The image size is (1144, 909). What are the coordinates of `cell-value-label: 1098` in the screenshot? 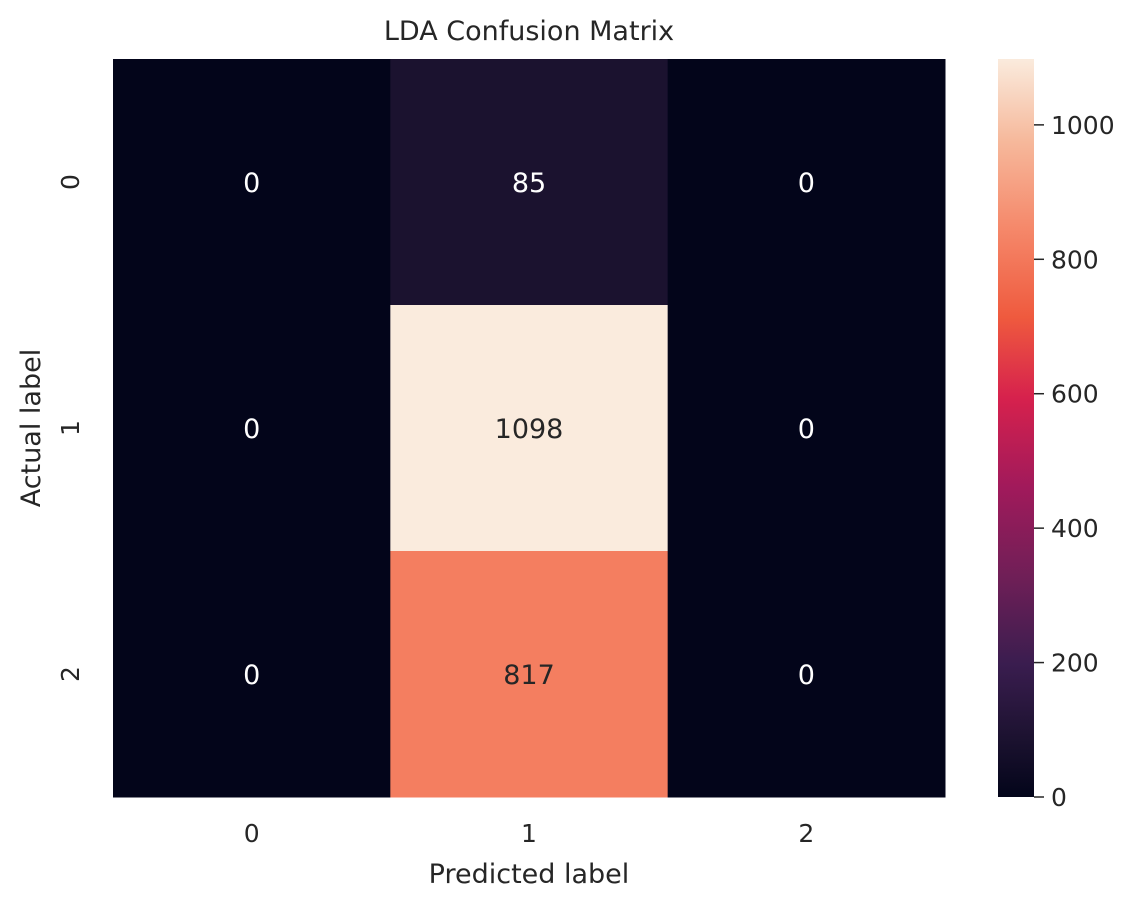 It's located at (529, 429).